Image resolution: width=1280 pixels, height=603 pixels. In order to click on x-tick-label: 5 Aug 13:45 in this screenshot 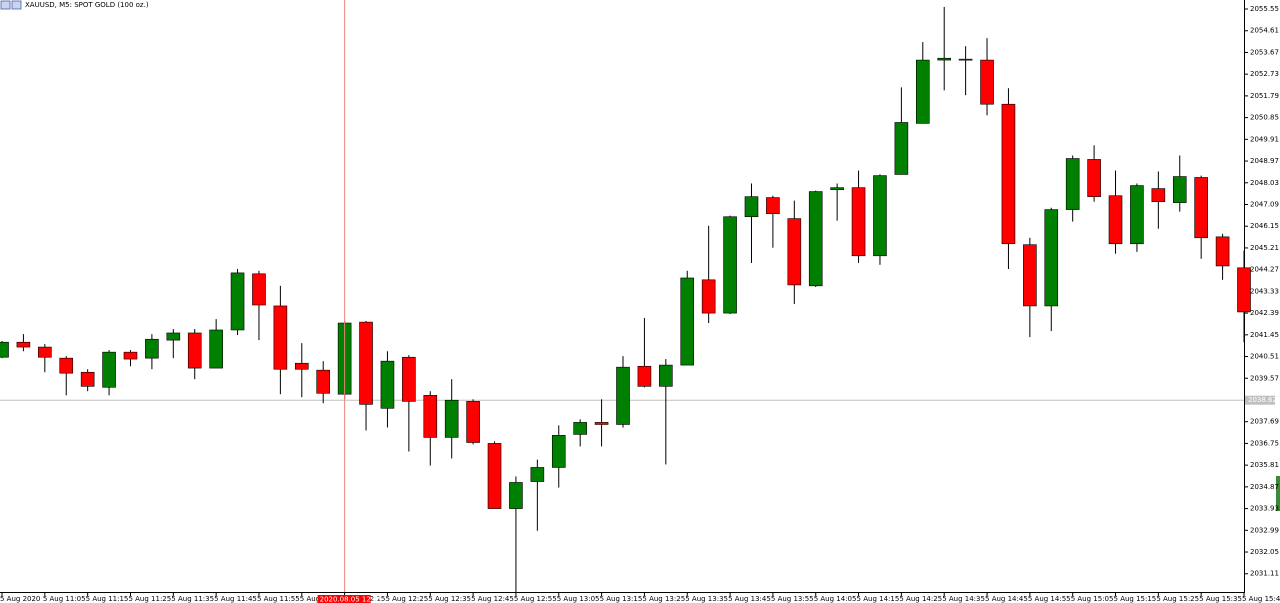, I will do `click(749, 599)`.